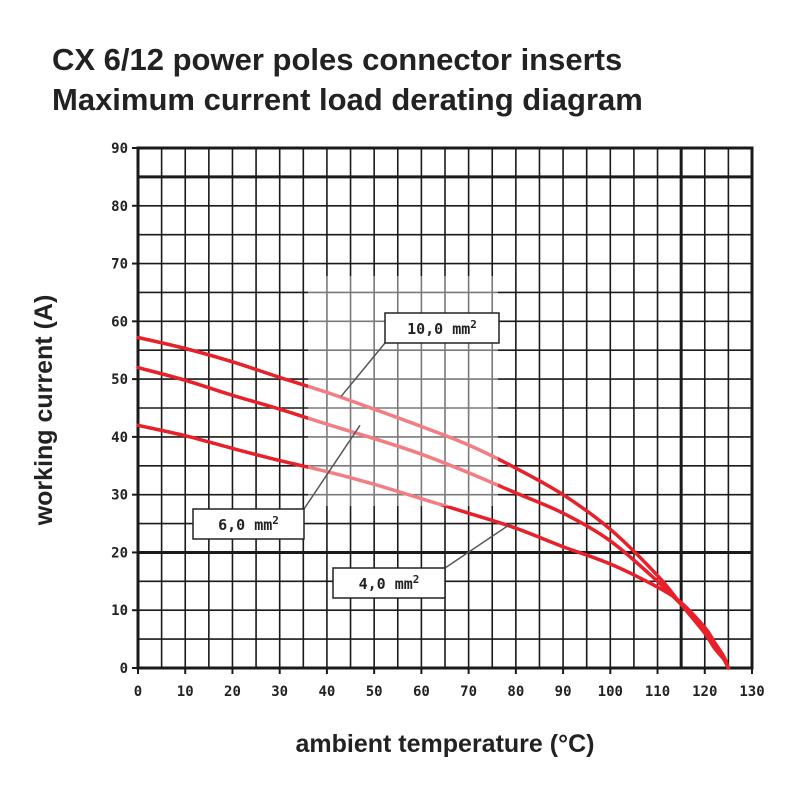 Image resolution: width=800 pixels, height=800 pixels. Describe the element at coordinates (119, 438) in the screenshot. I see `y-tick-label: 40` at that location.